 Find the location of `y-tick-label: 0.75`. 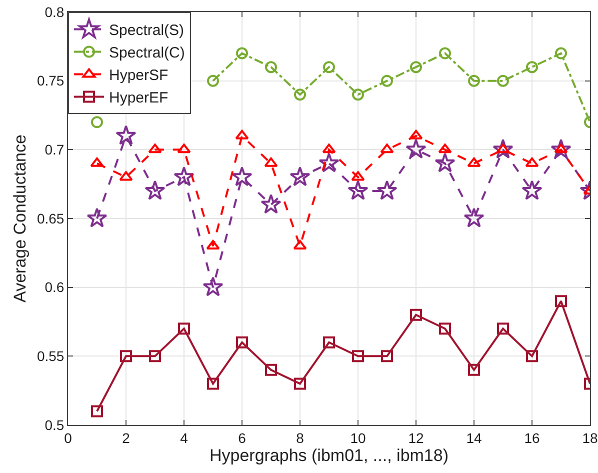

y-tick-label: 0.75 is located at coordinates (50, 80).